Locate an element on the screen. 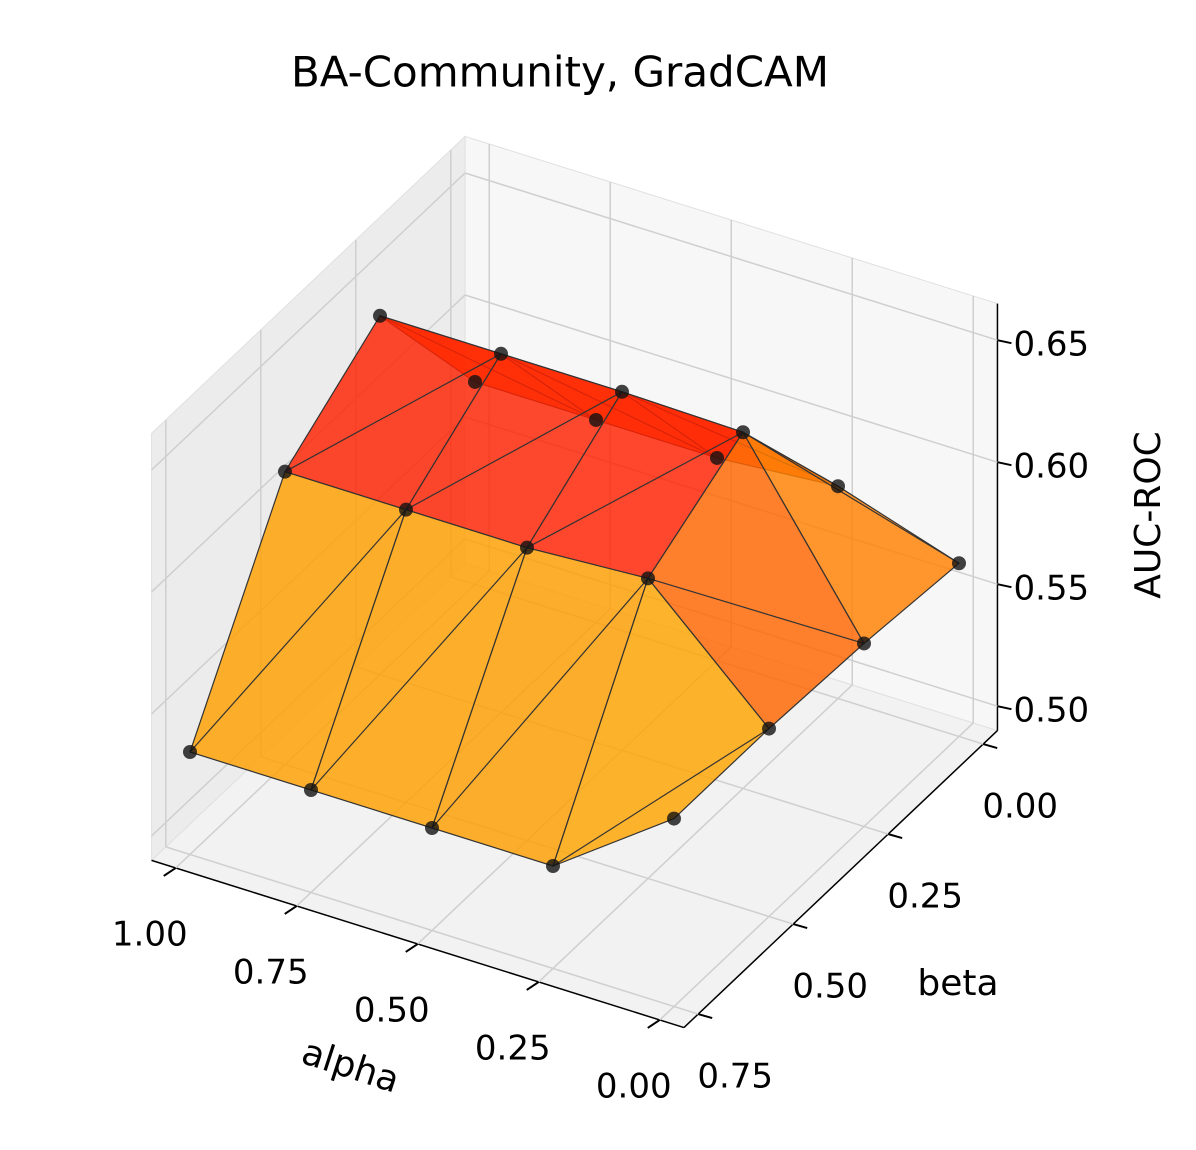 This screenshot has width=1196, height=1150. y-tick-label: 0.00 is located at coordinates (1020, 807).